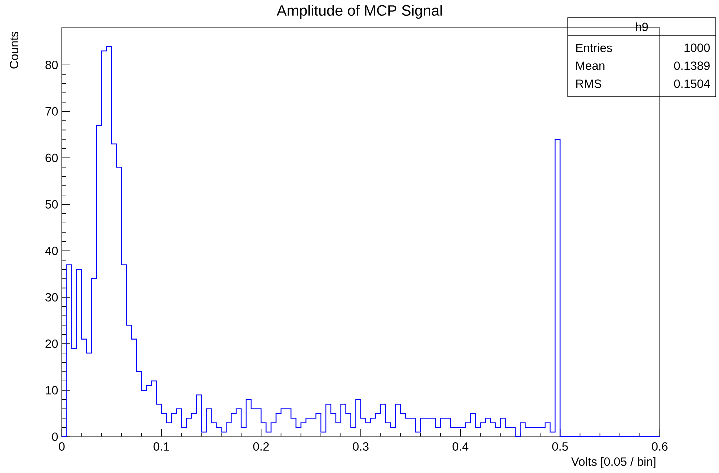 Image resolution: width=719 pixels, height=473 pixels. I want to click on y-tick-label: 30, so click(52, 297).